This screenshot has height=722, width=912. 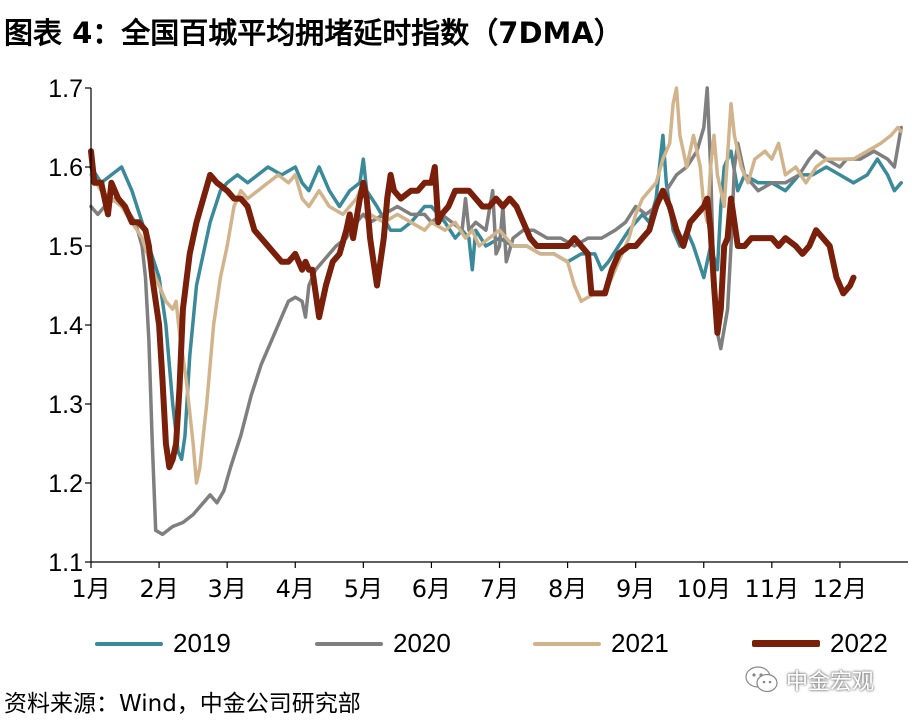 What do you see at coordinates (456, 645) in the screenshot?
I see `chart-legend: 2019 2020 2021 2022` at bounding box center [456, 645].